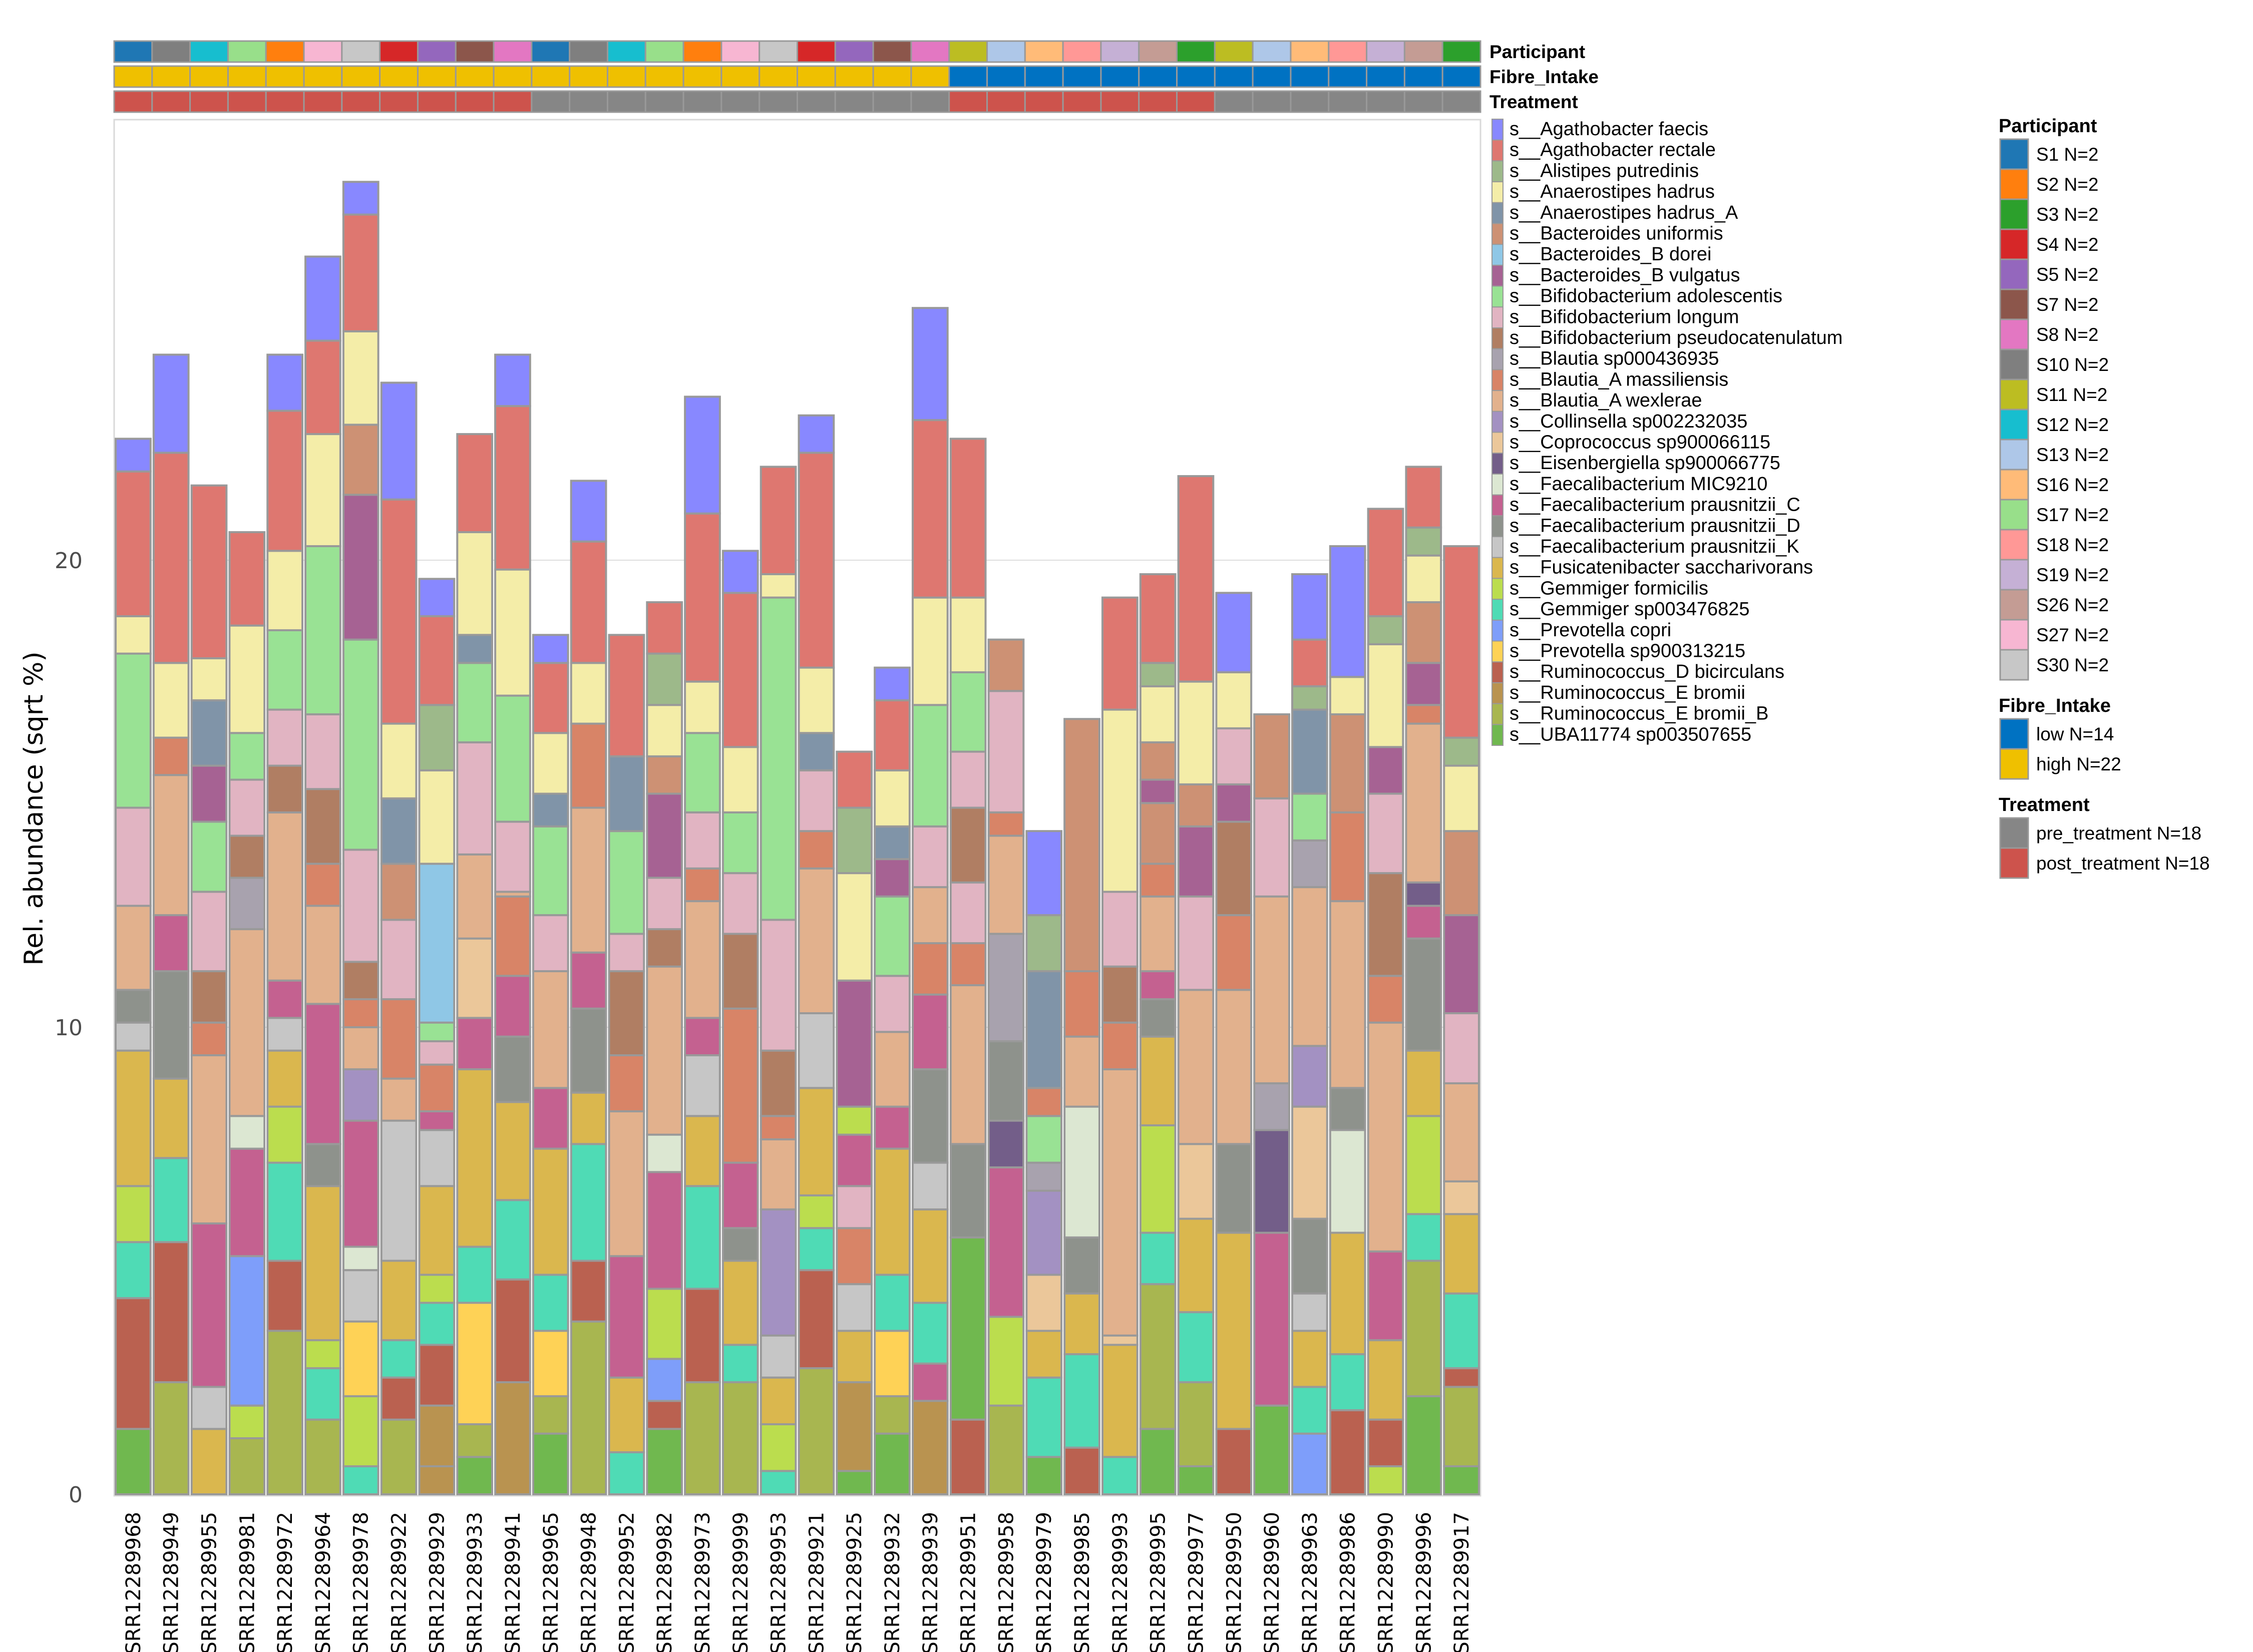 This screenshot has width=2253, height=1652. Describe the element at coordinates (1605, 170) in the screenshot. I see `legend-label: s__Alistipes putredinis` at that location.